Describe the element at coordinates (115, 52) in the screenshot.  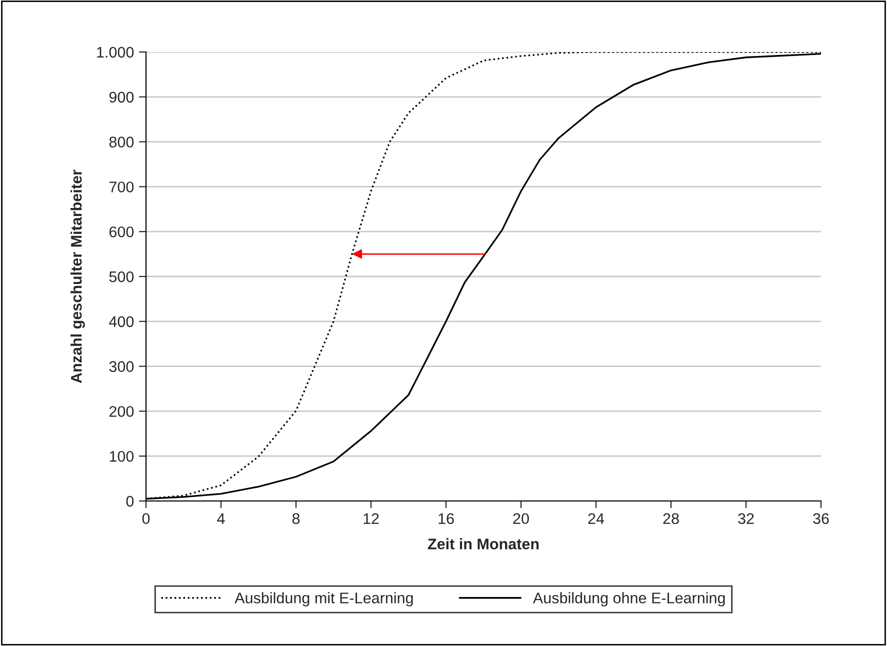
I see `y-tick-label: 1.000` at that location.